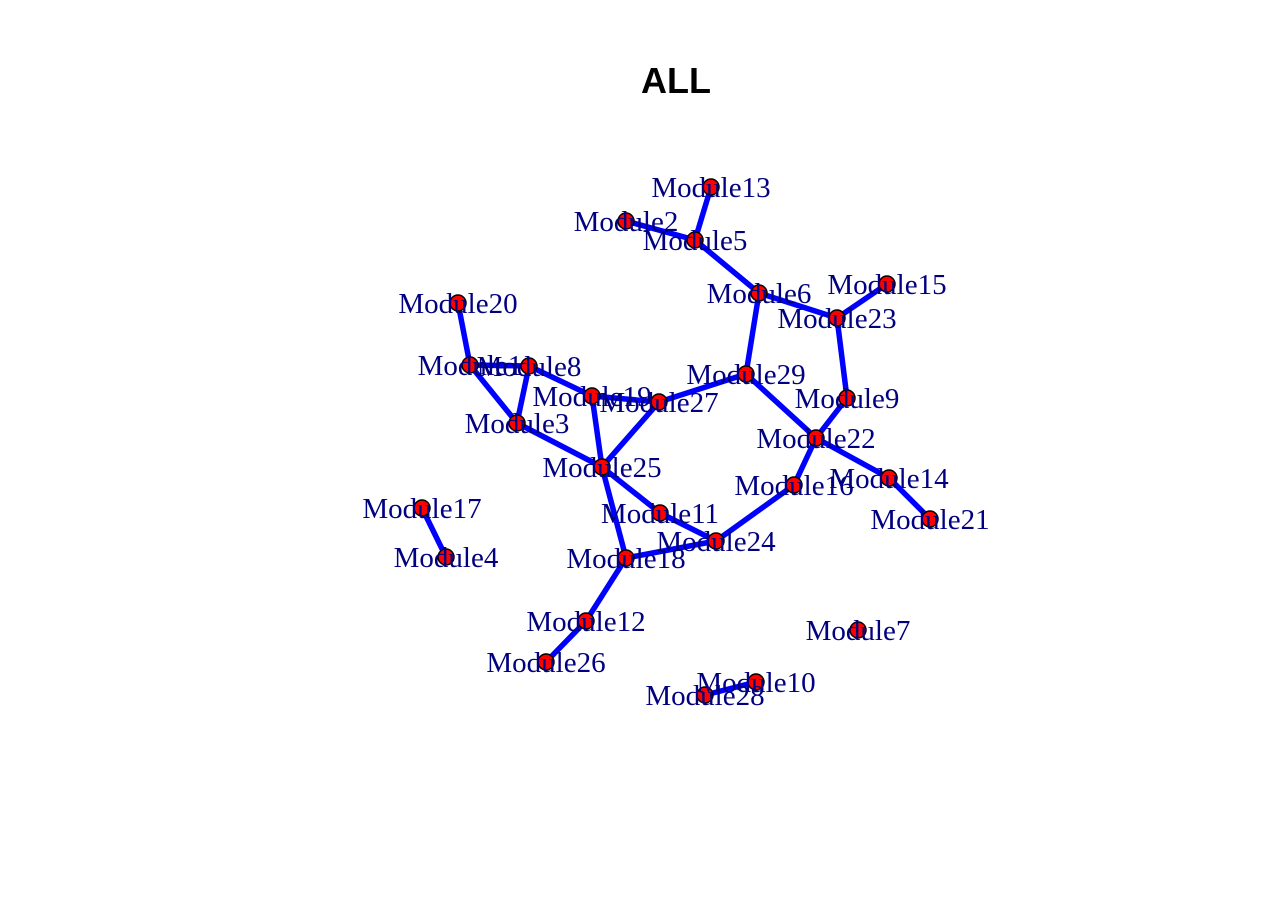  Describe the element at coordinates (560, 381) in the screenshot. I see `edge-module19-module8` at that location.